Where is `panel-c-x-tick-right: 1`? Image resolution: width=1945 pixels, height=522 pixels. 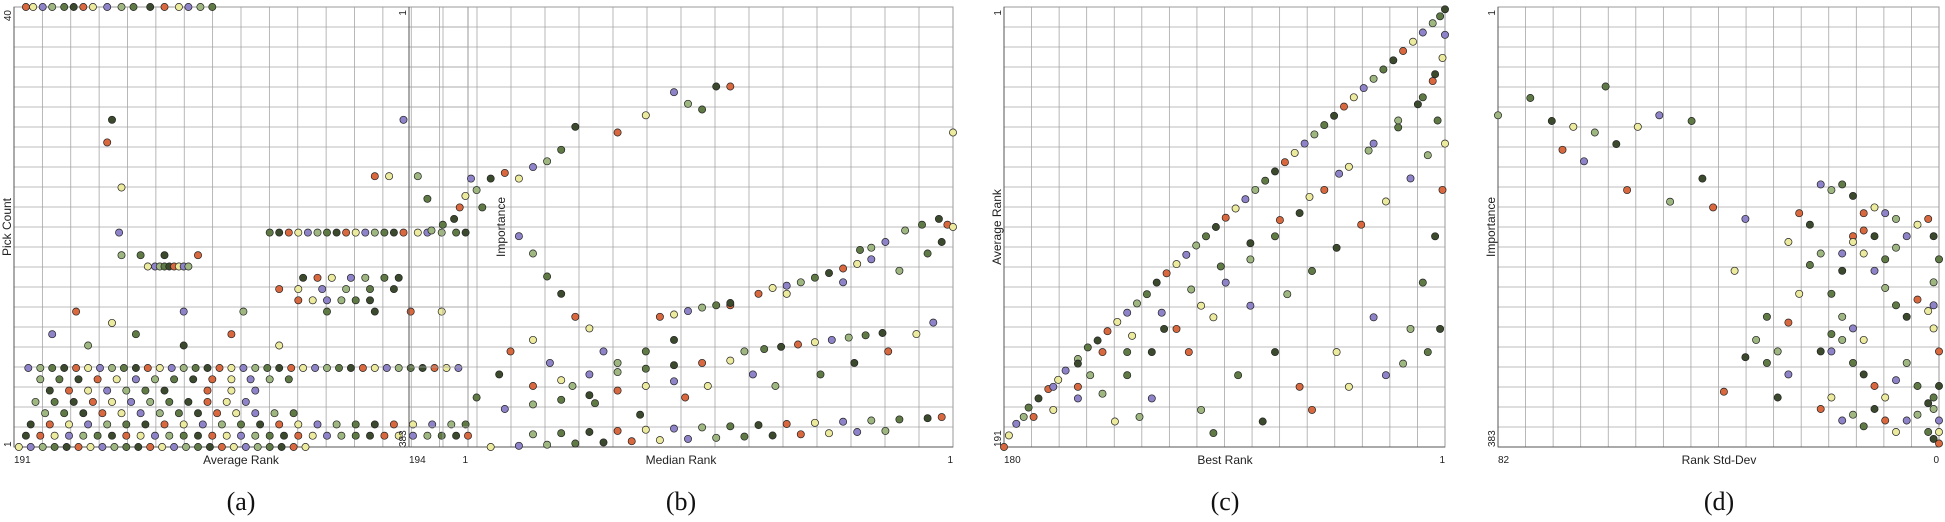 panel-c-x-tick-right: 1 is located at coordinates (1442, 460).